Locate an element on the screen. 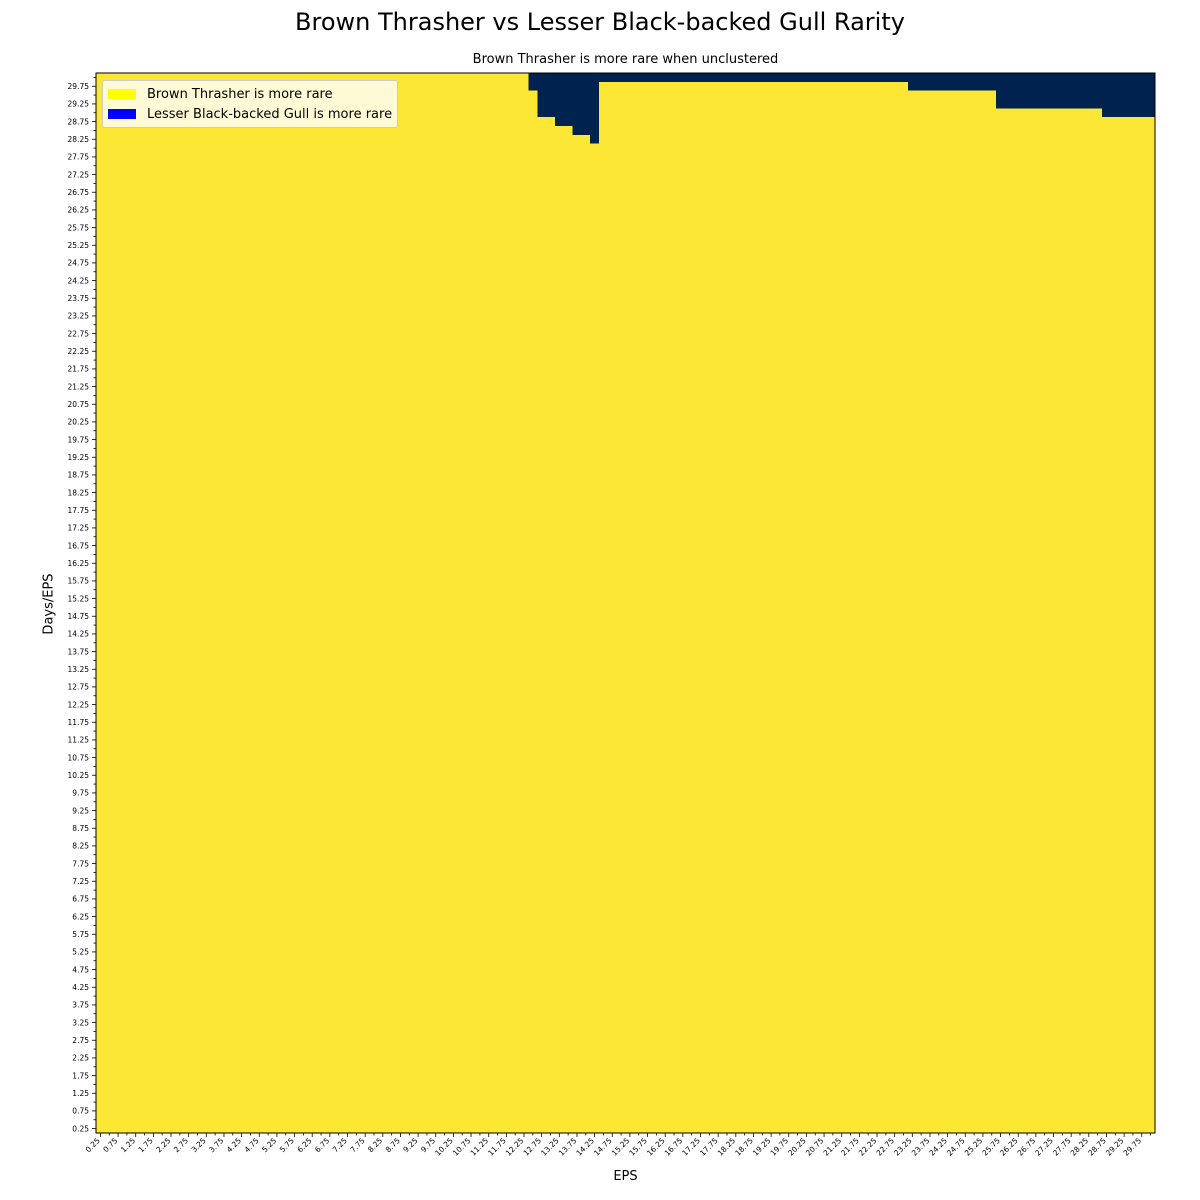  y-tick-label: 11.75 is located at coordinates (79, 722).